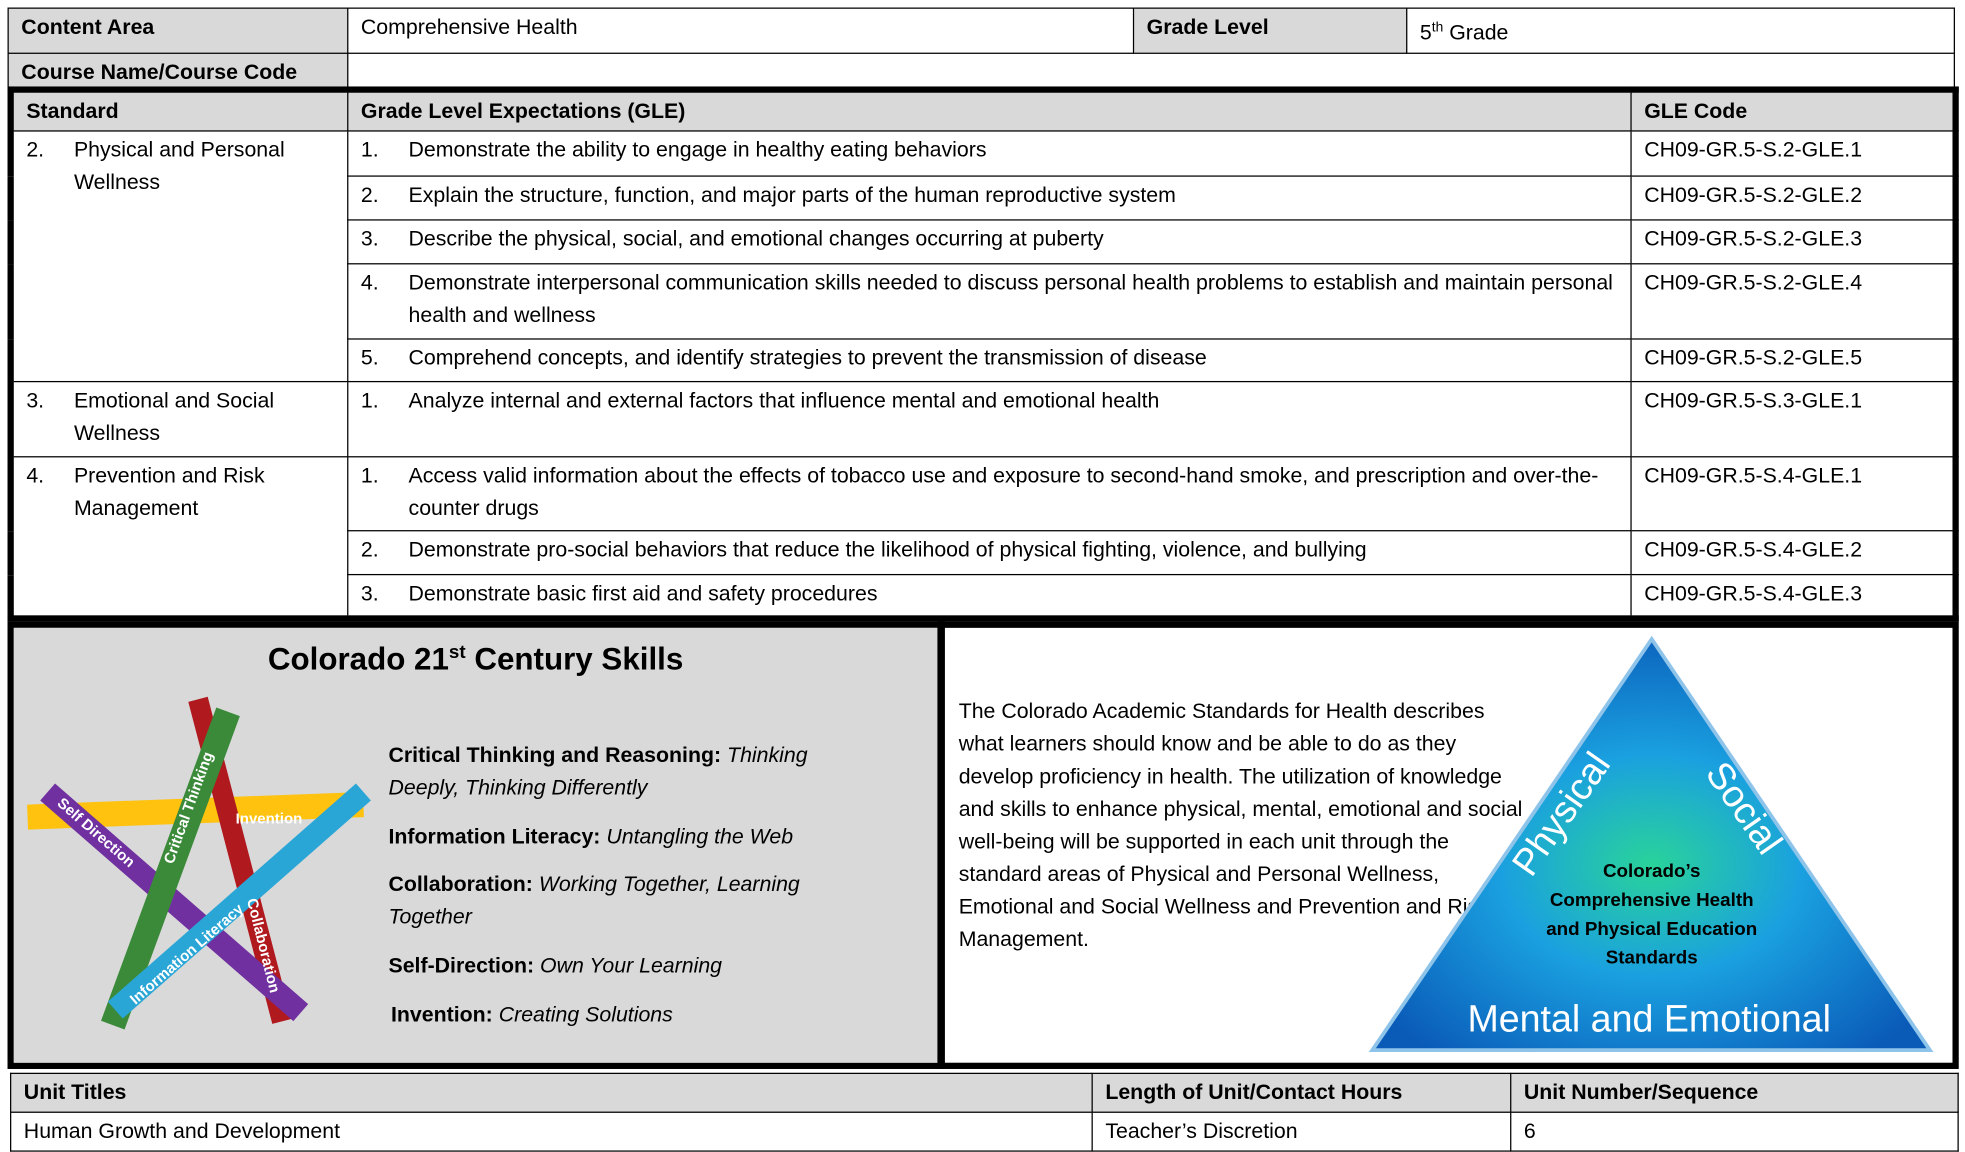  I want to click on standard: 2. Physical and Personal Wellness, so click(180, 166).